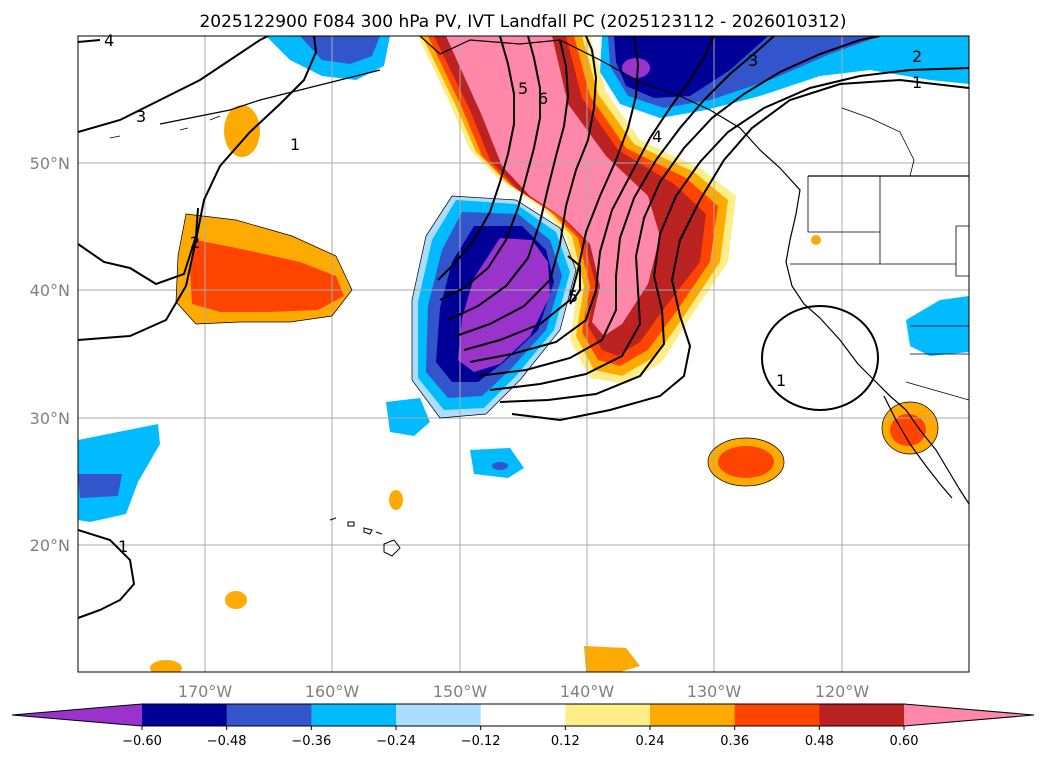 This screenshot has width=1047, height=765. What do you see at coordinates (734, 741) in the screenshot?
I see `colorbar-tick-label: 0.36` at bounding box center [734, 741].